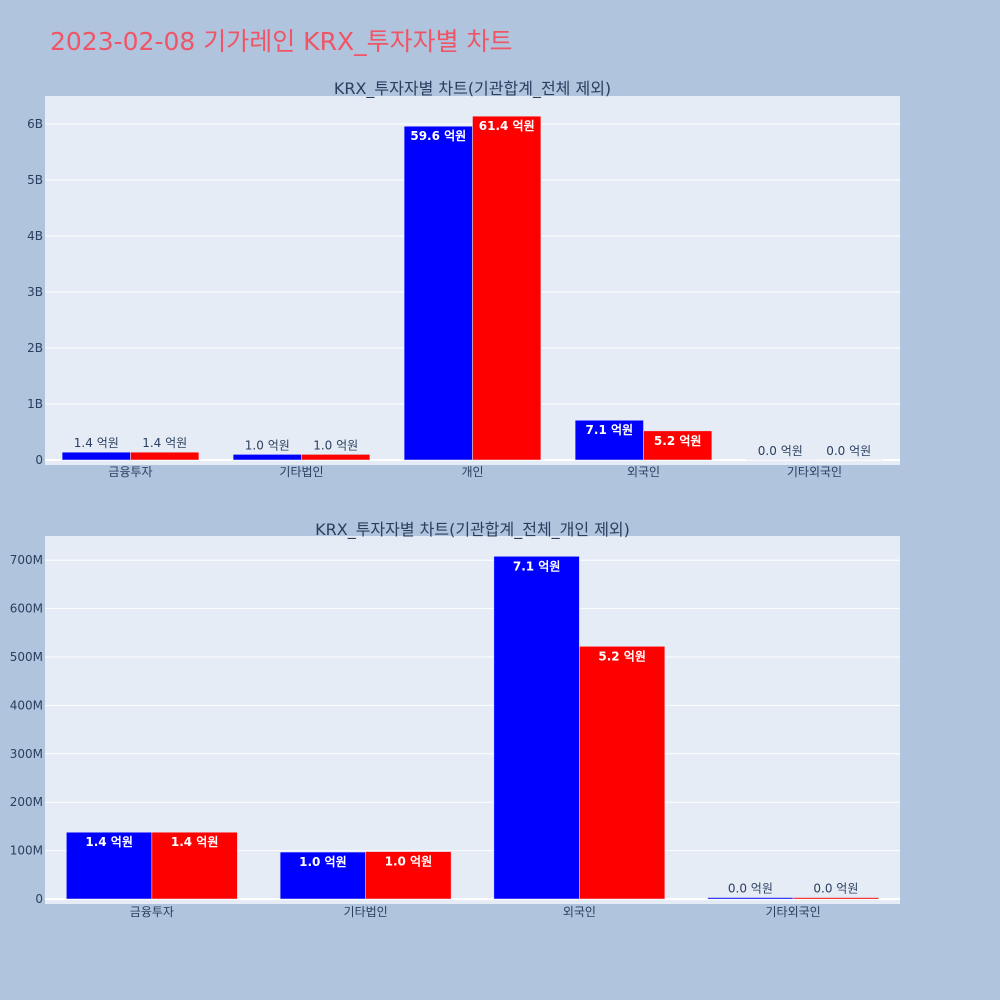  I want to click on y-tick-label: 400M, so click(26, 705).